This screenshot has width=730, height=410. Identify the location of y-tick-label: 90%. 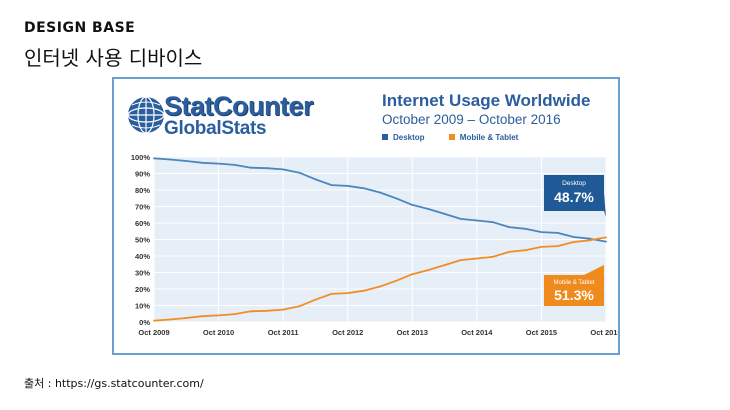
(142, 174).